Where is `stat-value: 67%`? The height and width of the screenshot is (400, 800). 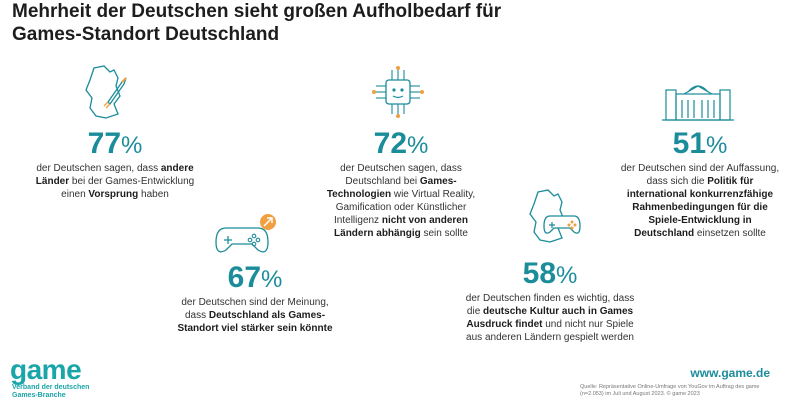 stat-value: 67% is located at coordinates (255, 277).